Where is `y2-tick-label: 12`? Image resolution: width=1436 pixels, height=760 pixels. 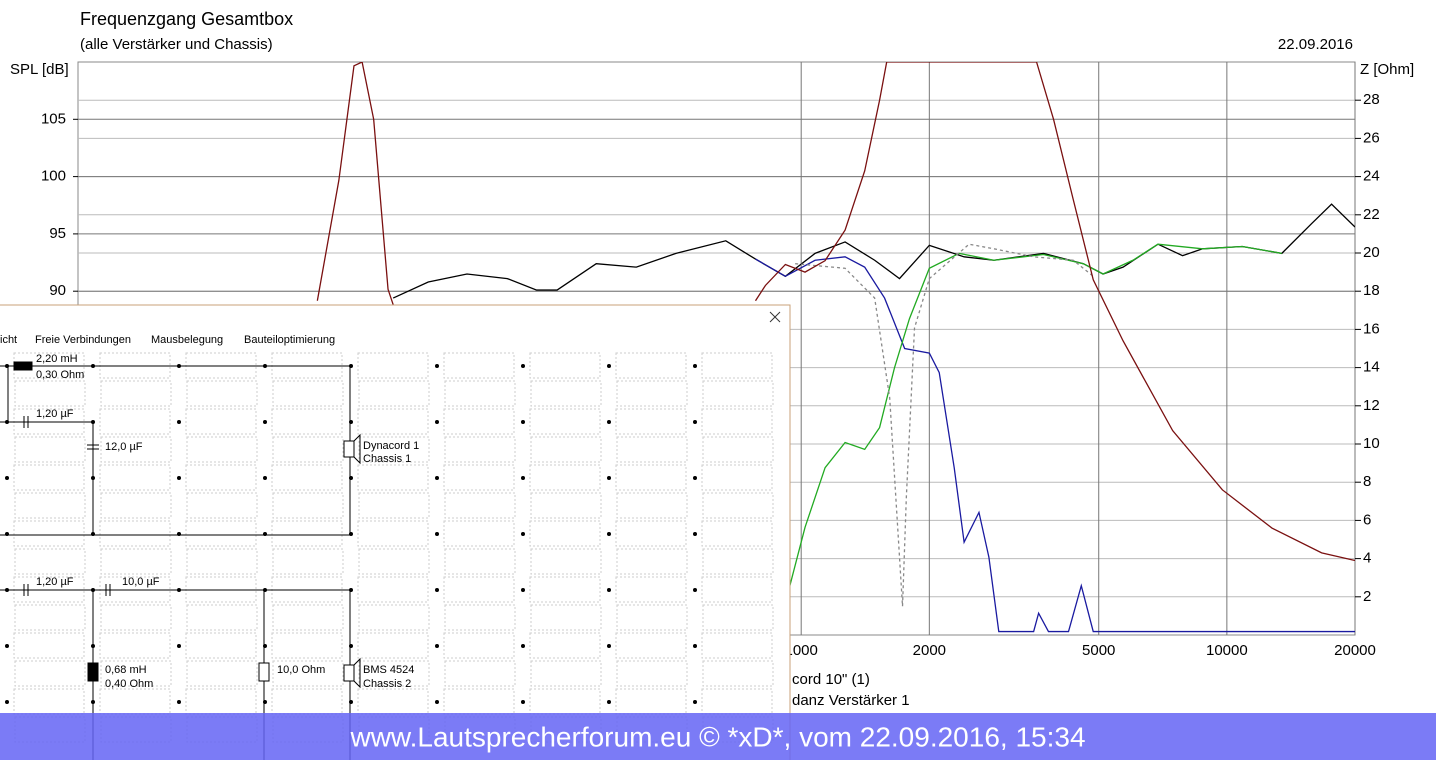
y2-tick-label: 12 is located at coordinates (1371, 405).